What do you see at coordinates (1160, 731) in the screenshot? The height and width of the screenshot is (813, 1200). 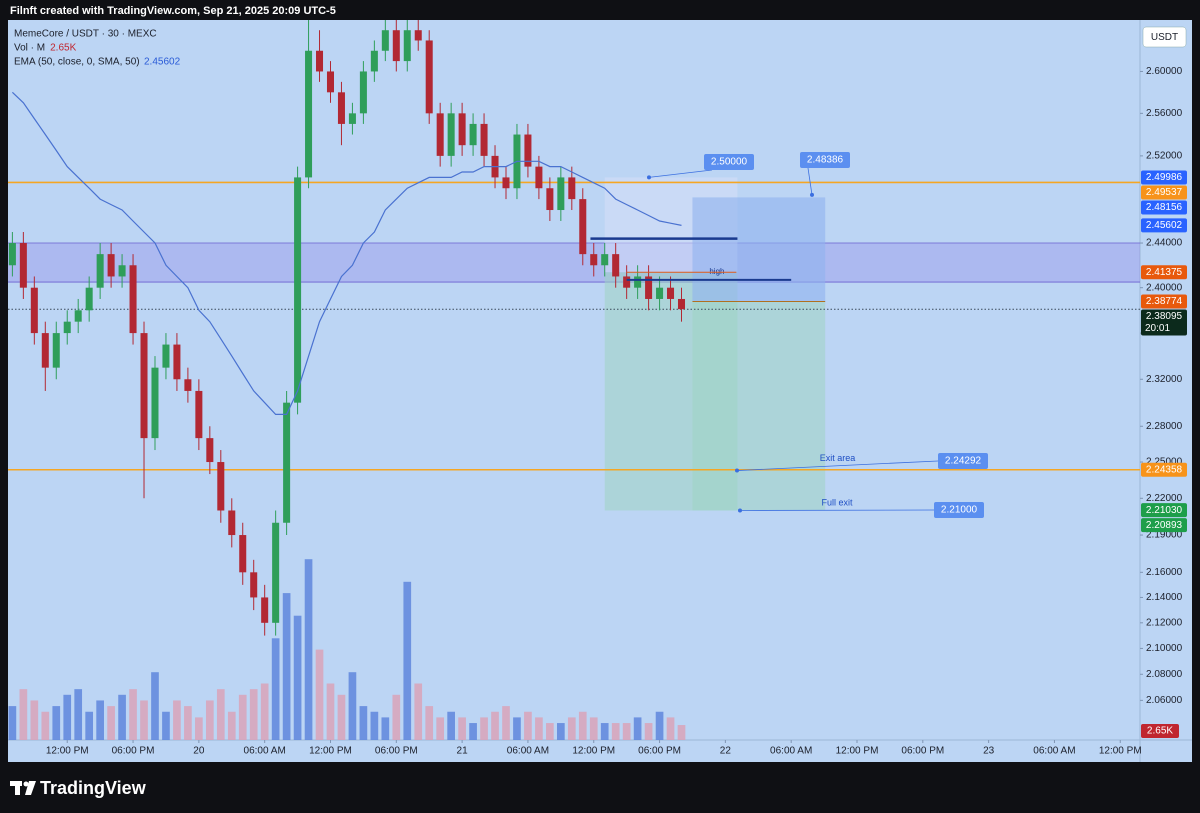 I see `volume-tag-label: 2.65K` at bounding box center [1160, 731].